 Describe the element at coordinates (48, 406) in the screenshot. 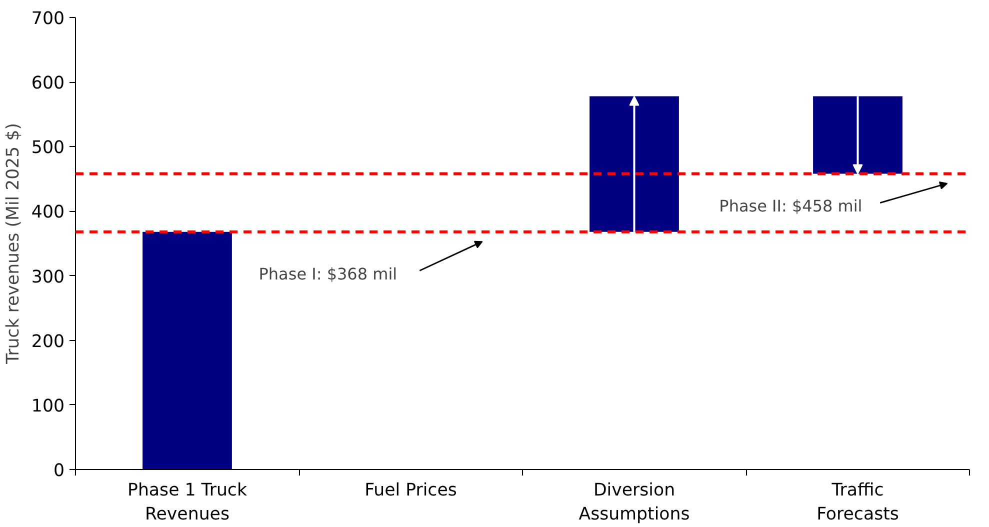

I see `y-tick-label: 100` at that location.